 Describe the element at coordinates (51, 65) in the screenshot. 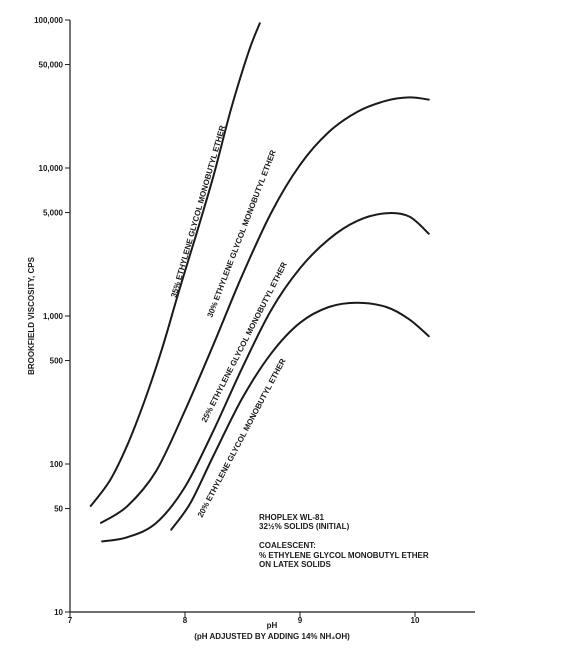

I see `y-tick-label: 50,000` at that location.